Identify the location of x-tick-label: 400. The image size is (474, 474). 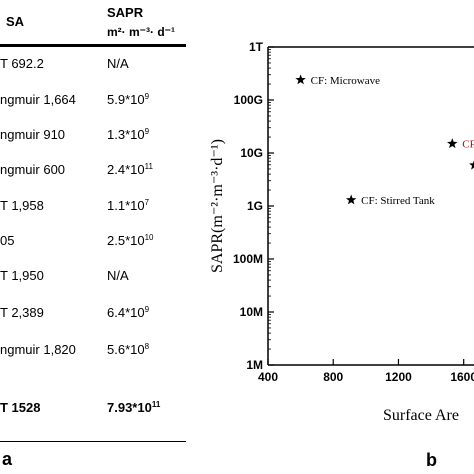
(268, 377).